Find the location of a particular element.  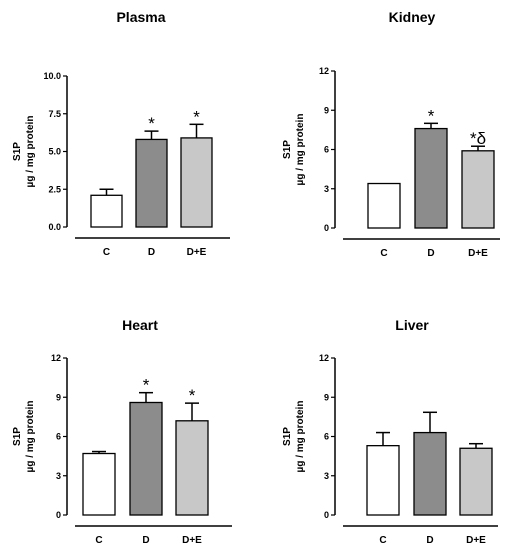

chart-title-plasma: Plasma is located at coordinates (140, 17).